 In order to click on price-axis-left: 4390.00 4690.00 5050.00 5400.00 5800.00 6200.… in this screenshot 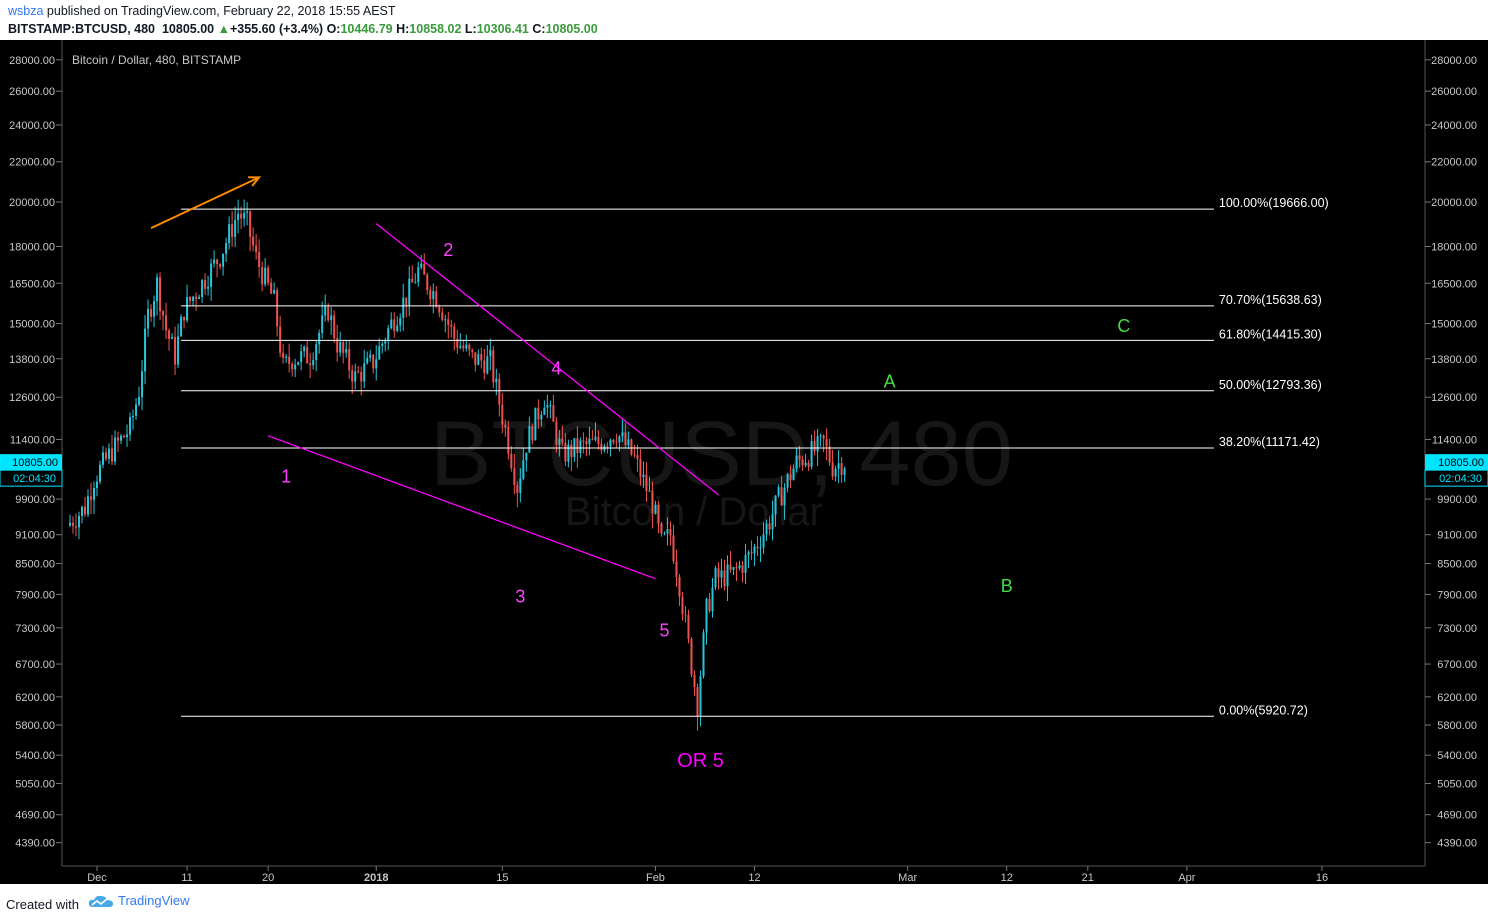, I will do `click(35, 452)`.